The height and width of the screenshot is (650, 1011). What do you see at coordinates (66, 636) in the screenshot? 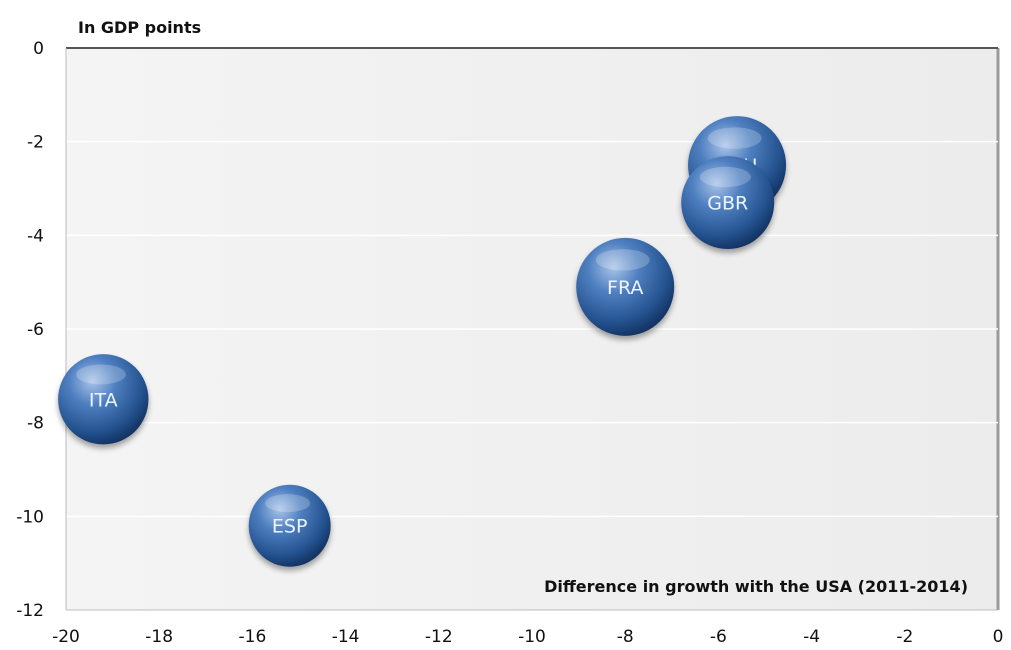
I see `x-tick-label: -20` at bounding box center [66, 636].